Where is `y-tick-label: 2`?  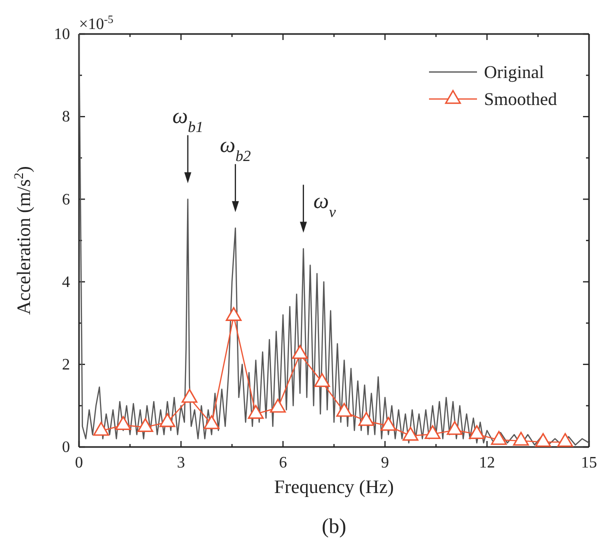
y-tick-label: 2 is located at coordinates (66, 365).